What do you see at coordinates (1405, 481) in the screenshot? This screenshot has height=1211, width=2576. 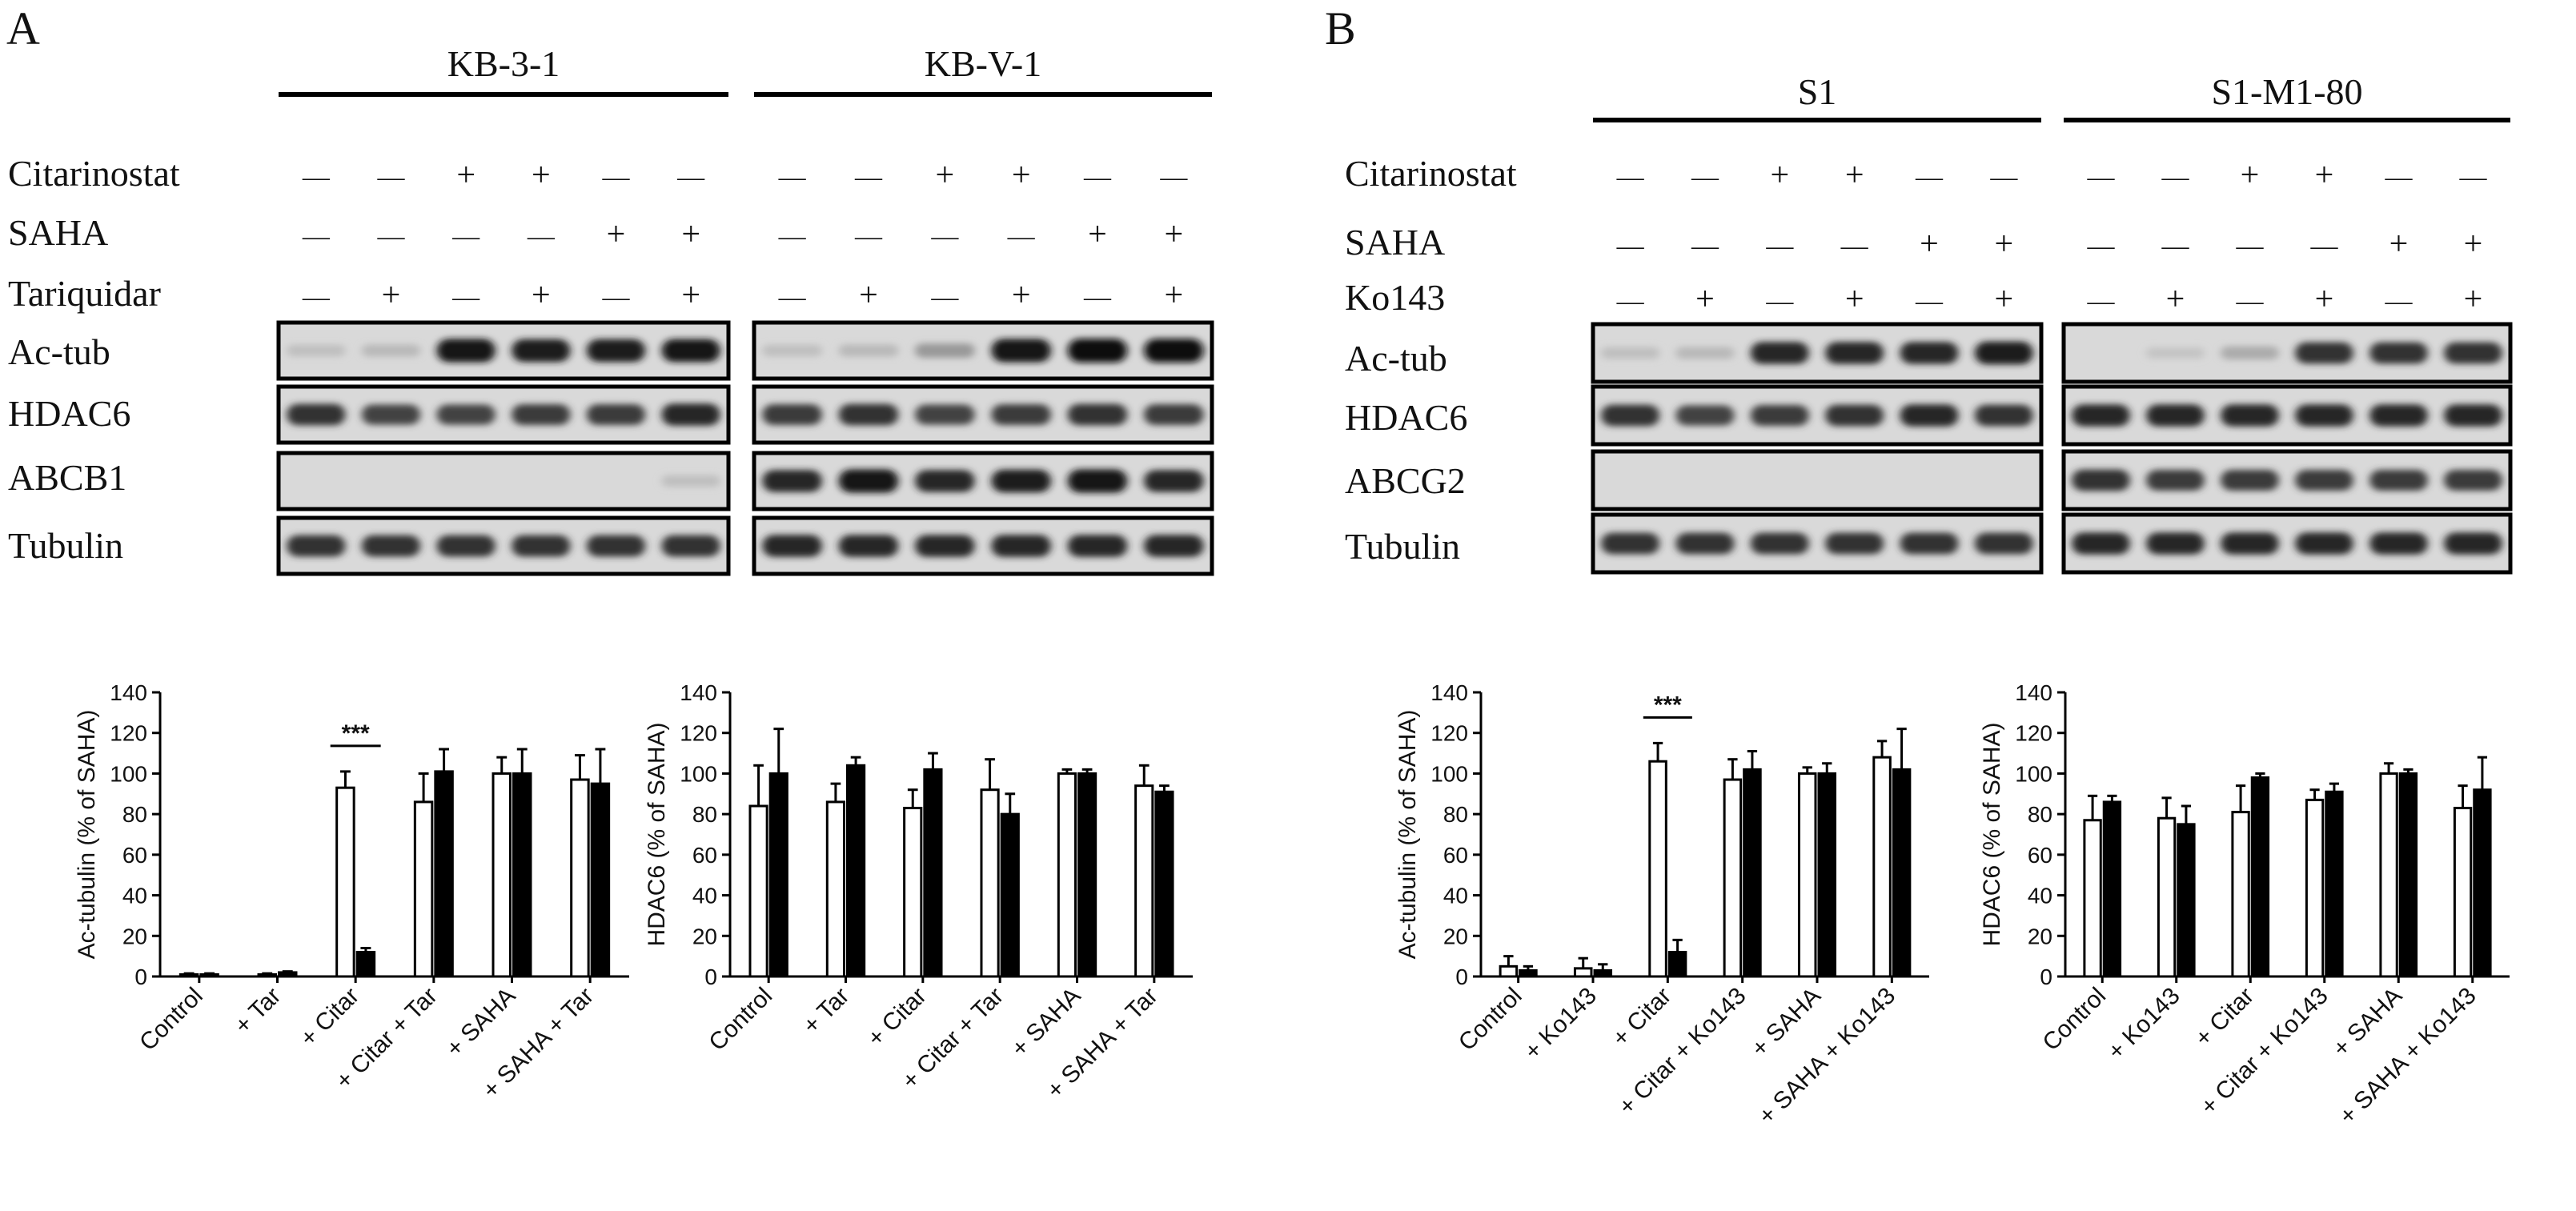 I see `blot-row-label: ABCG2` at bounding box center [1405, 481].